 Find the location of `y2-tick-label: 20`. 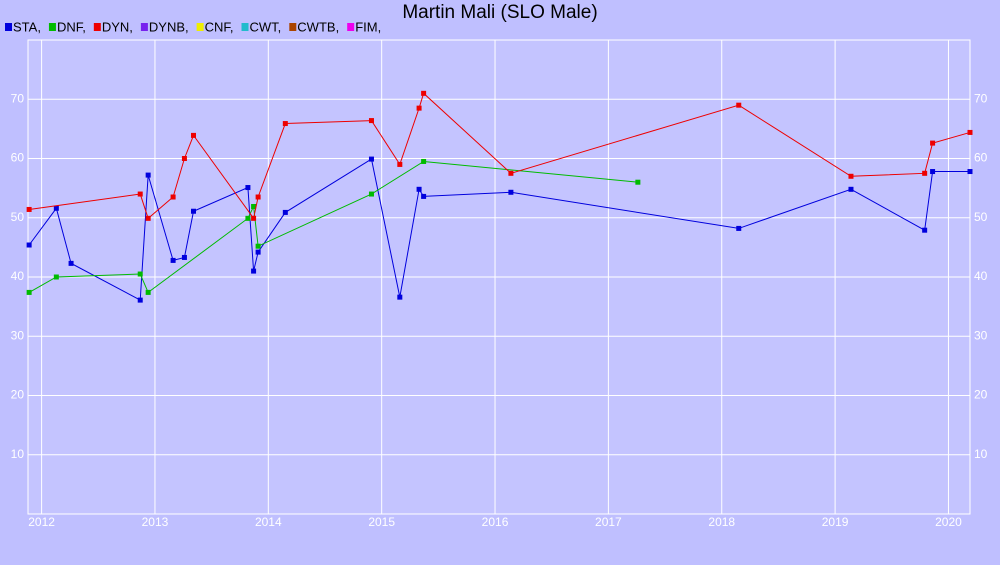

y2-tick-label: 20 is located at coordinates (981, 395).